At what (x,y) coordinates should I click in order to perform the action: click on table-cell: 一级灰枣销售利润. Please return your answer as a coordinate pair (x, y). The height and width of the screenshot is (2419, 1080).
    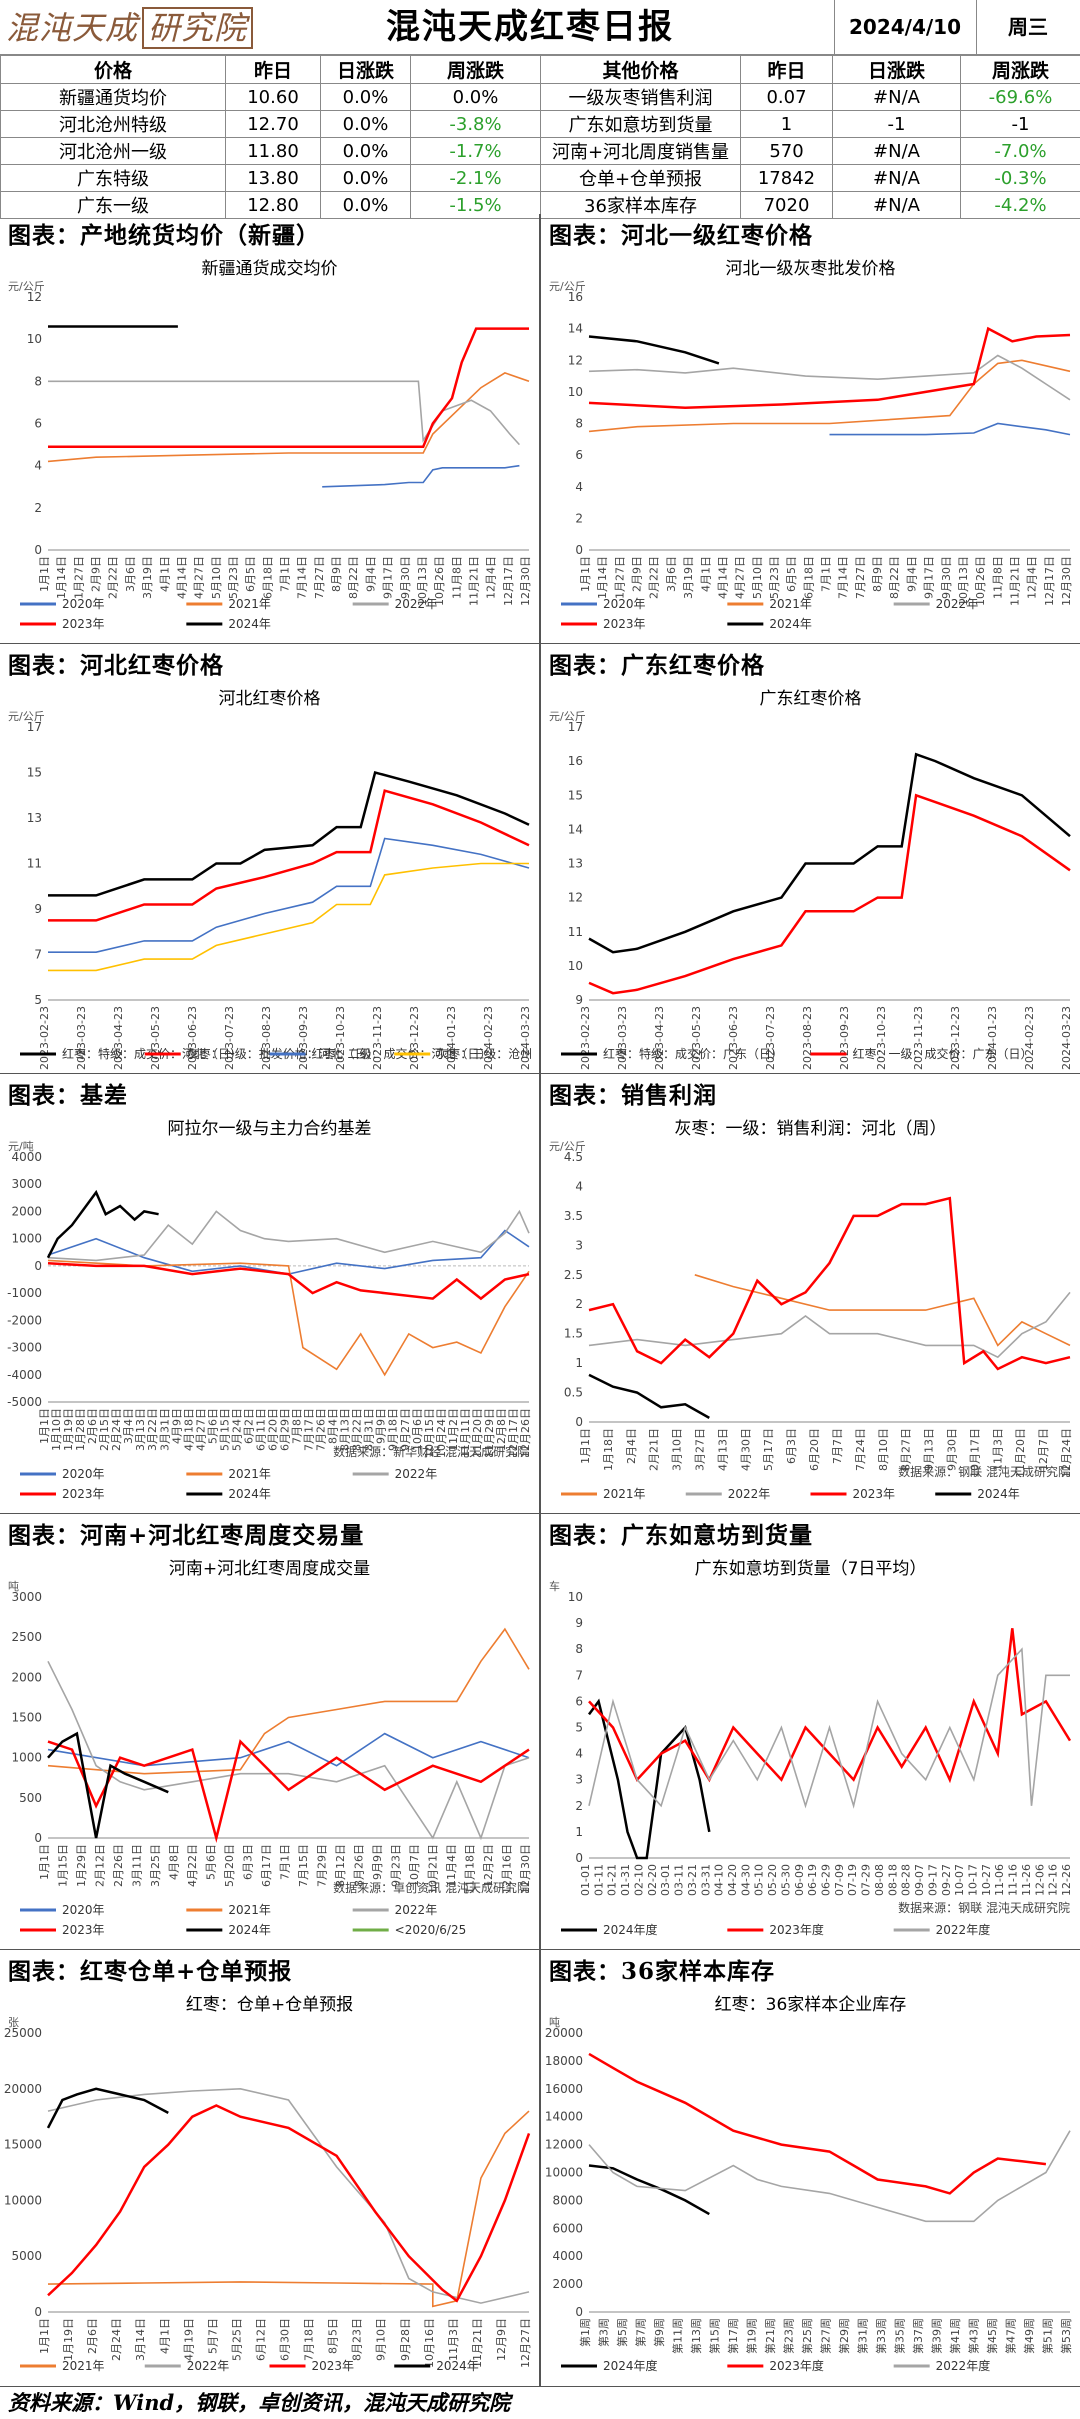
    Looking at the image, I should click on (641, 97).